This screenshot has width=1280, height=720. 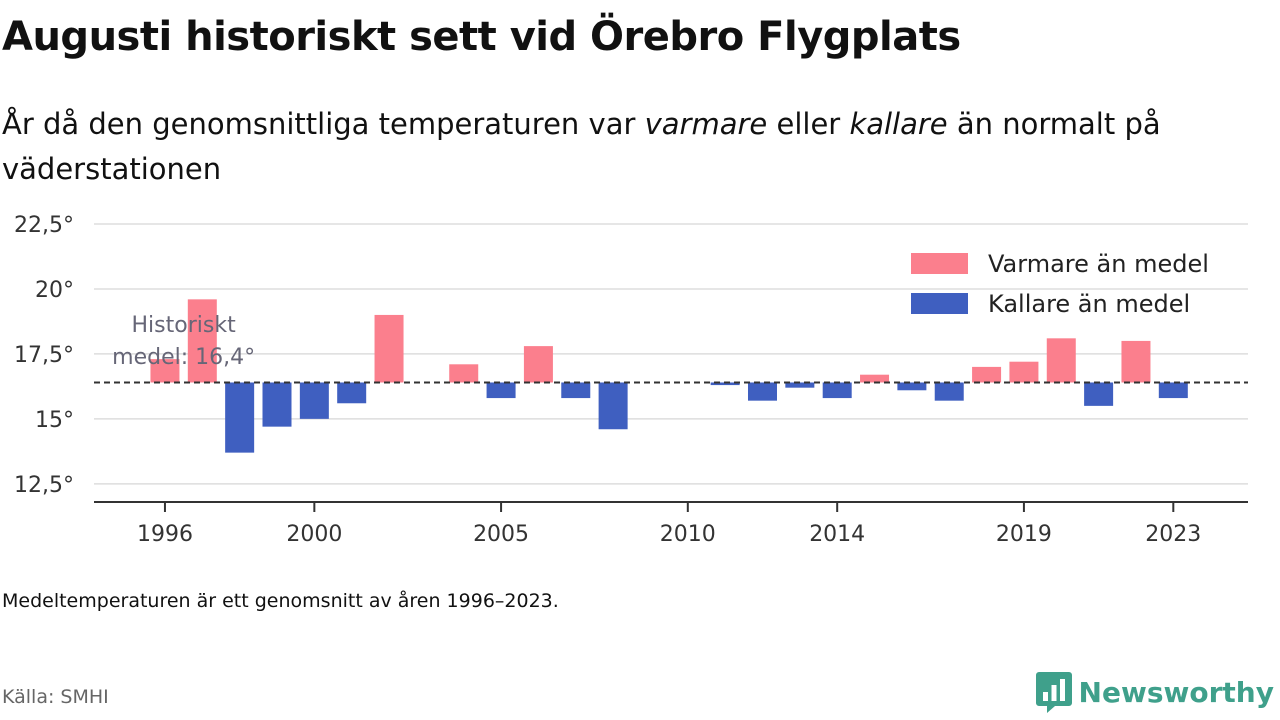 I want to click on bar-warm-2015, so click(x=875, y=378).